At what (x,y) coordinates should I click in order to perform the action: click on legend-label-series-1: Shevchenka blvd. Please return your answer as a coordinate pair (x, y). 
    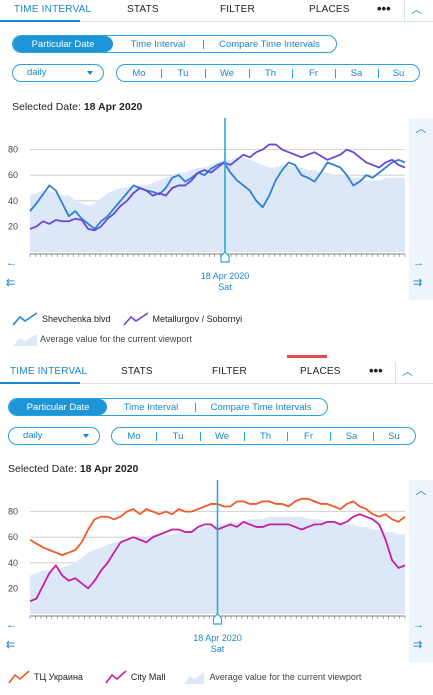
    Looking at the image, I should click on (76, 319).